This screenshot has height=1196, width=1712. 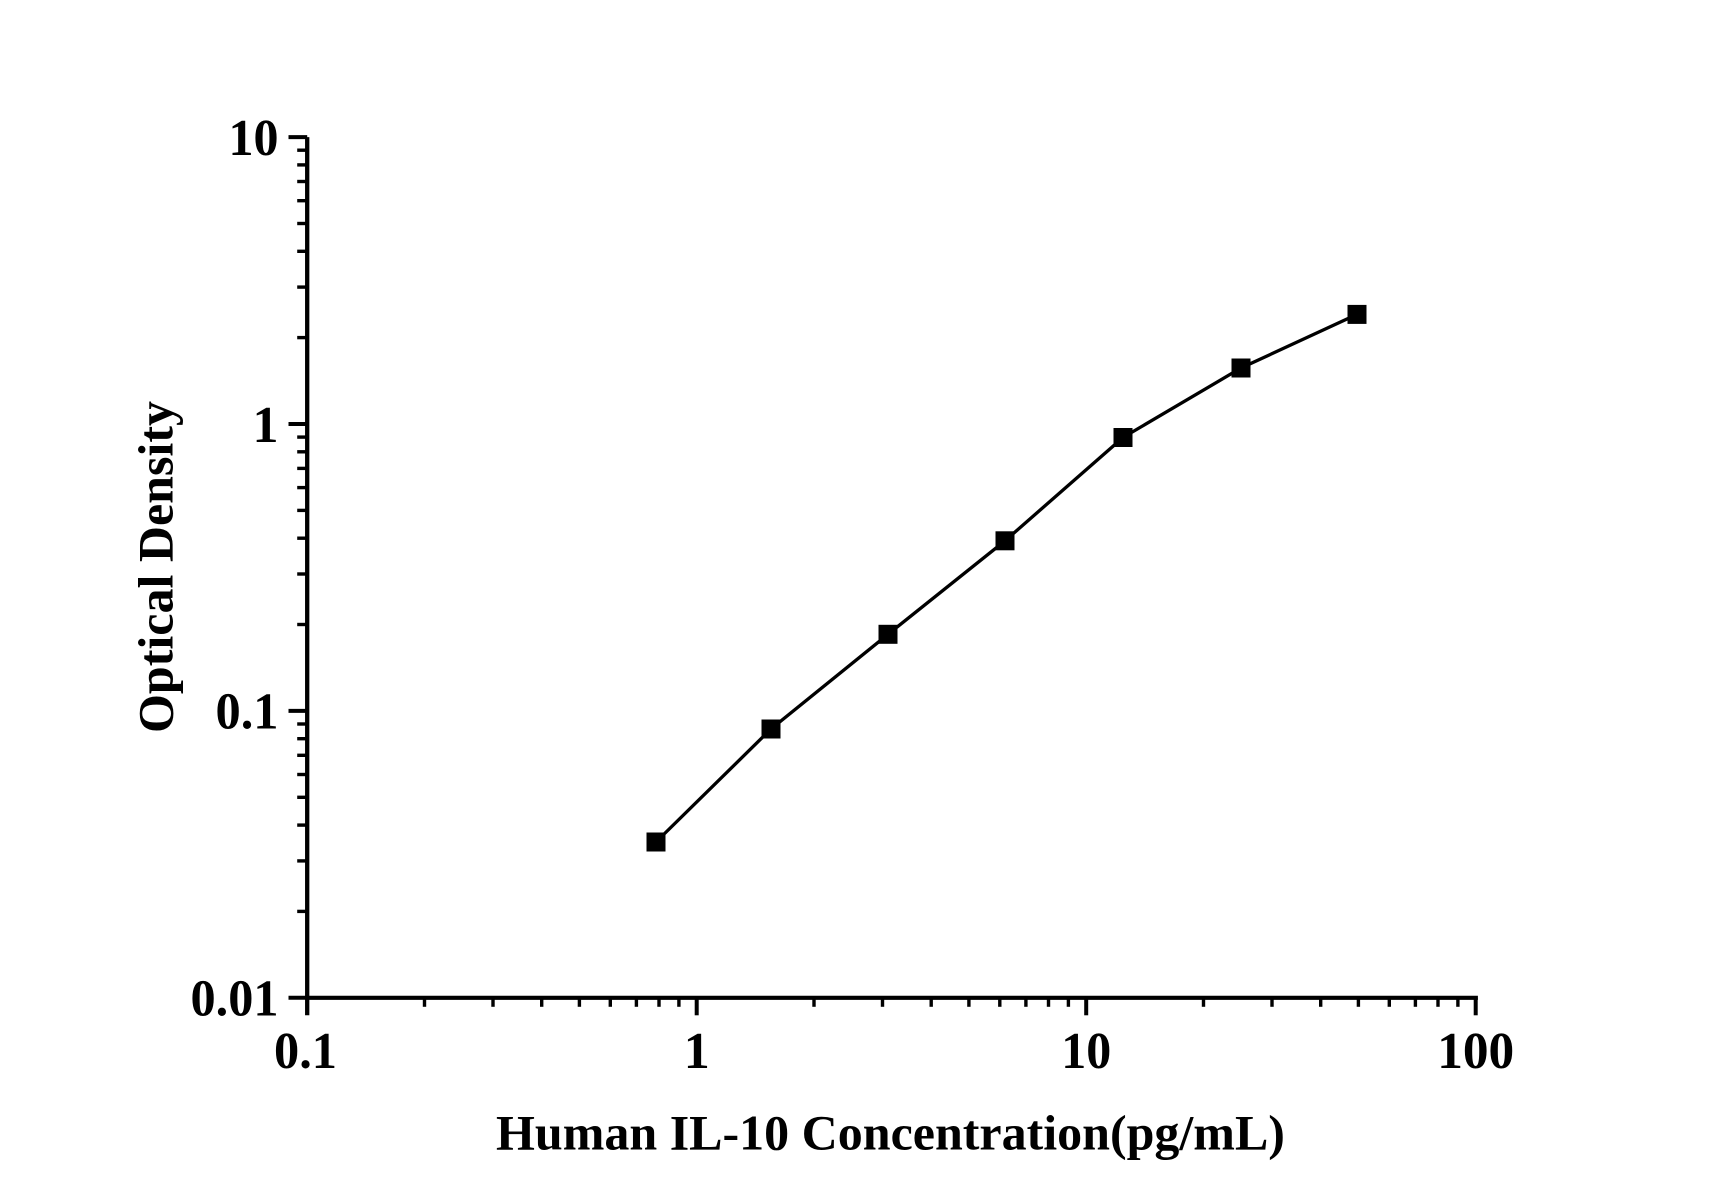 What do you see at coordinates (890, 1133) in the screenshot?
I see `svg-text:Human IL-10 Concentration(pg/m: Human IL-10 Concentration(pg/mL)` at bounding box center [890, 1133].